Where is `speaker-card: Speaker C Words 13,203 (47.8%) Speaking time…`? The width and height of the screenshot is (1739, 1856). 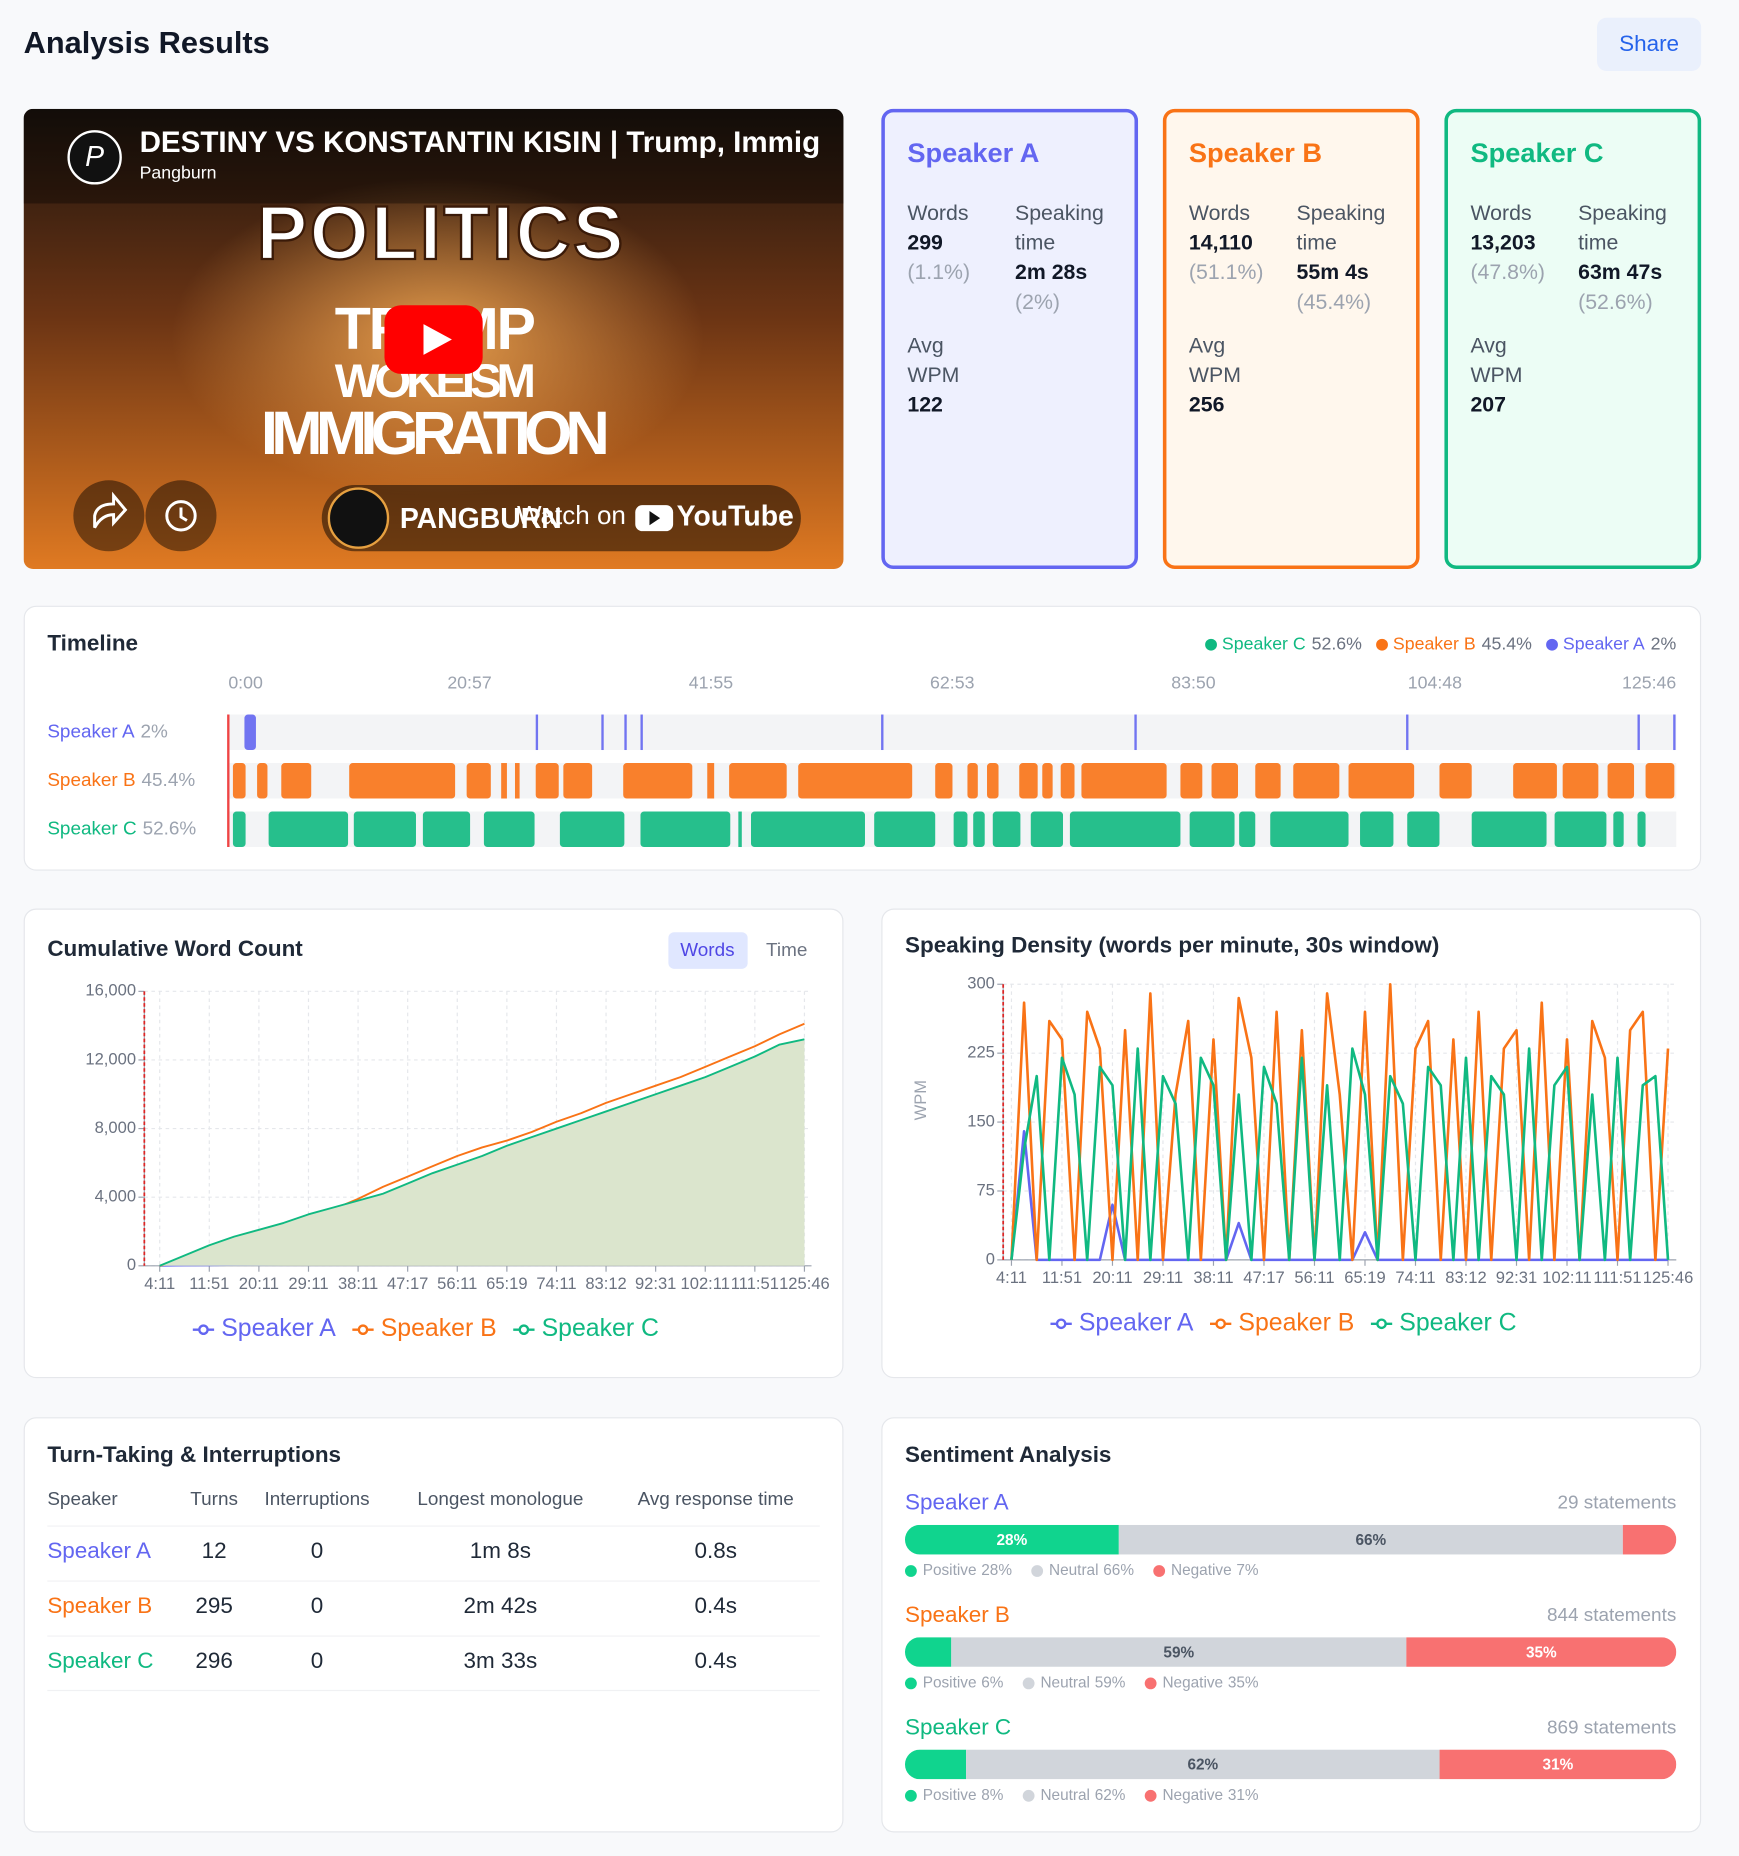 speaker-card: Speaker C Words 13,203 (47.8%) Speaking time… is located at coordinates (1573, 339).